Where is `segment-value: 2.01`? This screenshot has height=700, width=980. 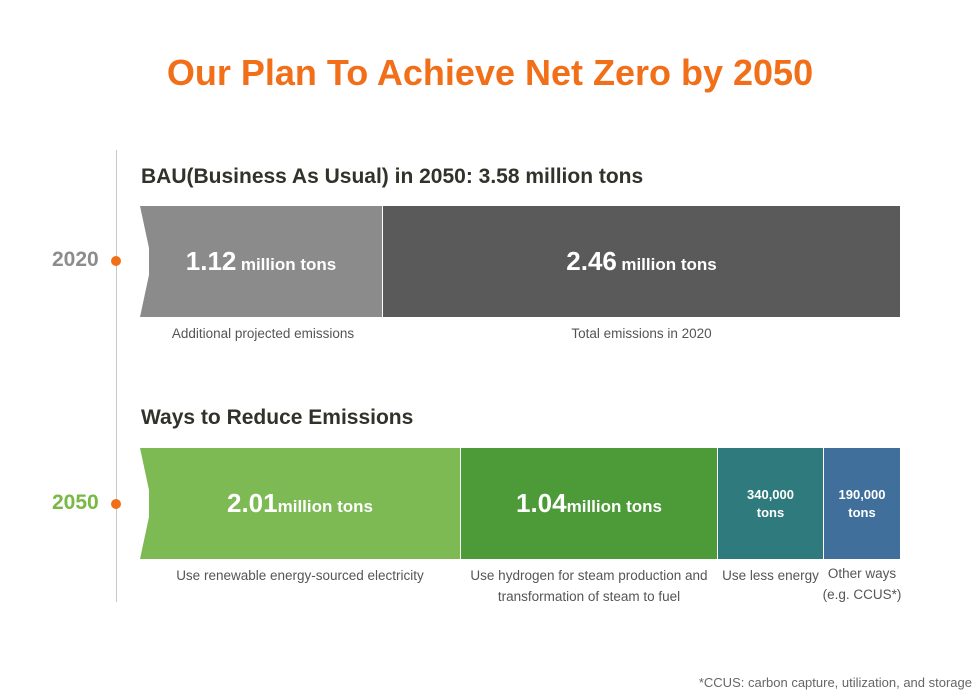
segment-value: 2.01 is located at coordinates (252, 503).